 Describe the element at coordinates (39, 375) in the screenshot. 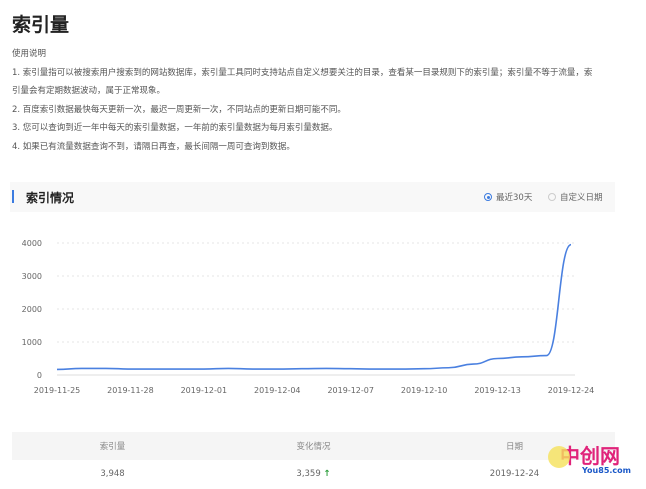

I see `y-tick-label: 0` at that location.